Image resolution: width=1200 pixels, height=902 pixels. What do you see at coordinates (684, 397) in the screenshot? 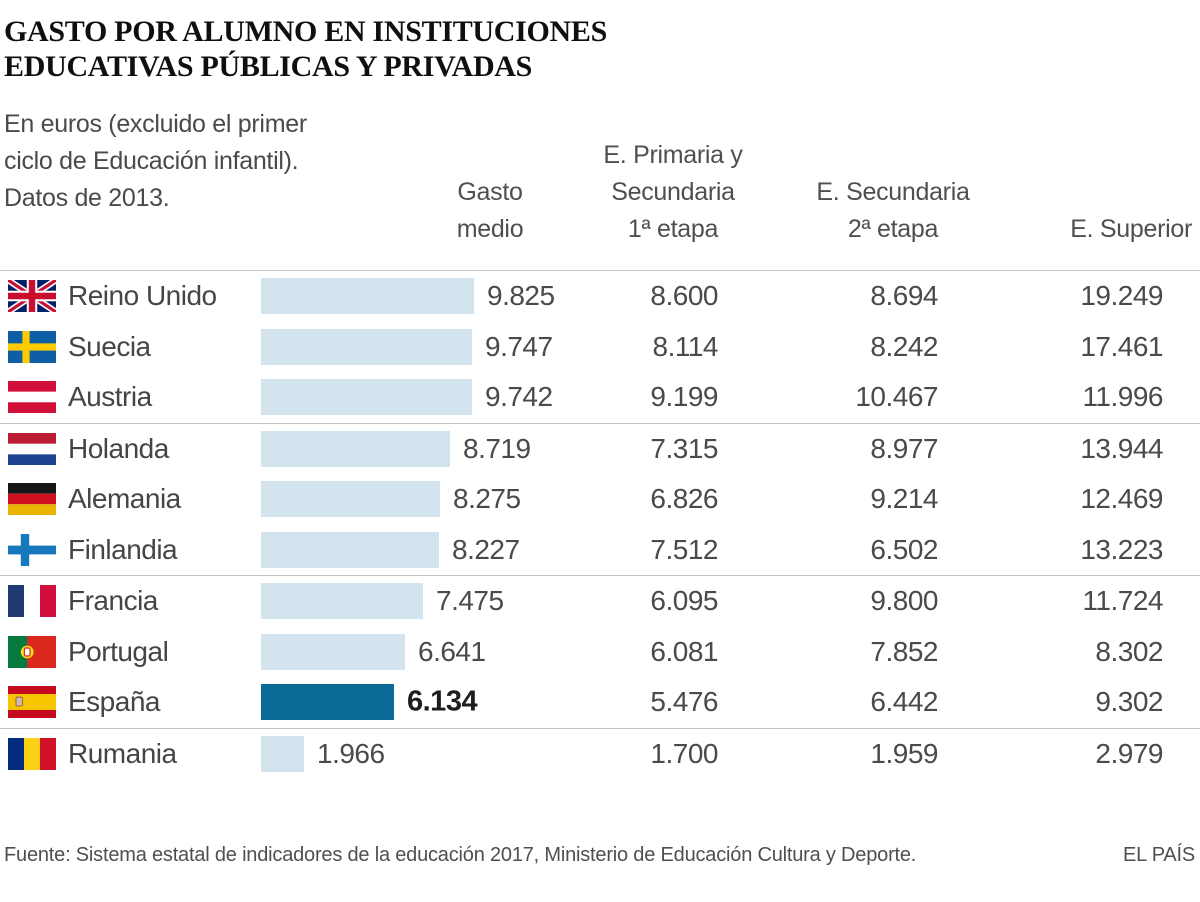
I see `value-primaria-secundaria1: 9.199` at bounding box center [684, 397].